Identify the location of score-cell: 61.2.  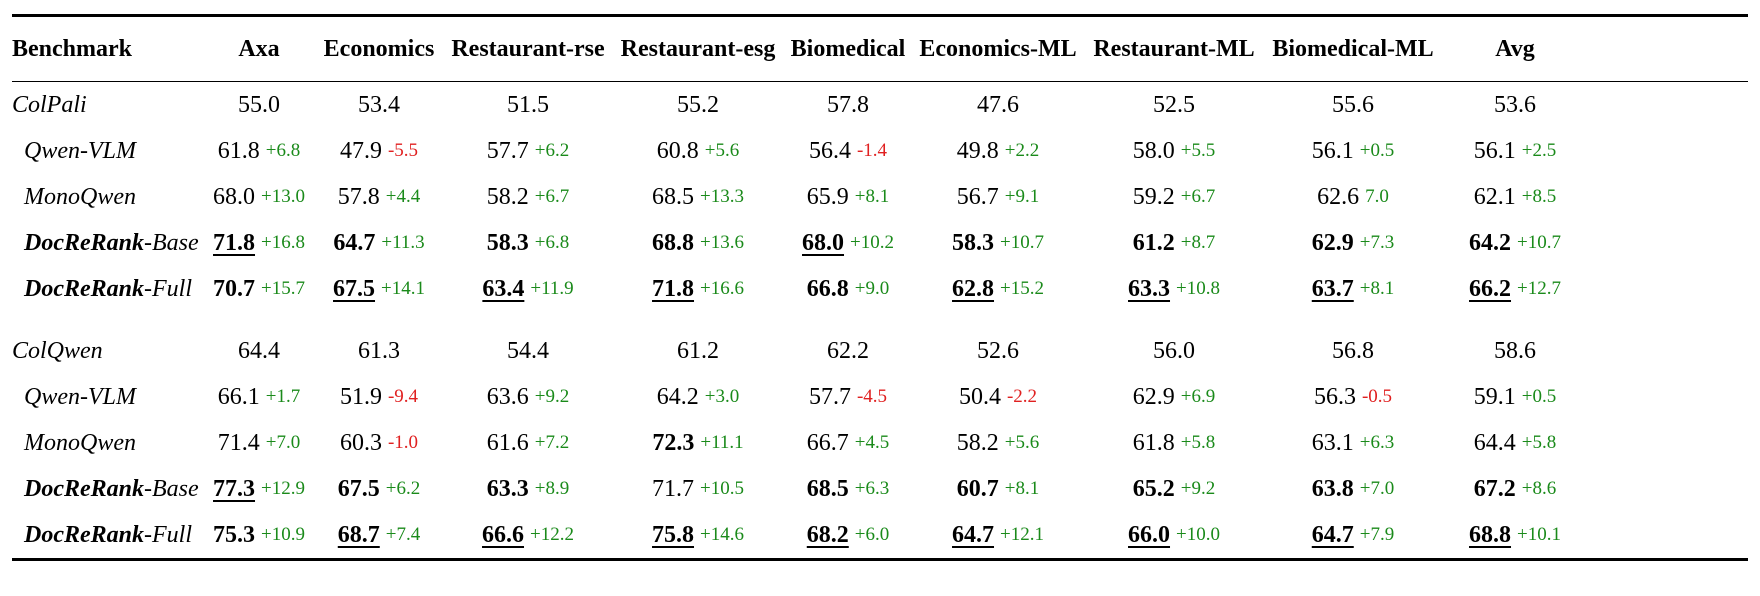
(698, 351).